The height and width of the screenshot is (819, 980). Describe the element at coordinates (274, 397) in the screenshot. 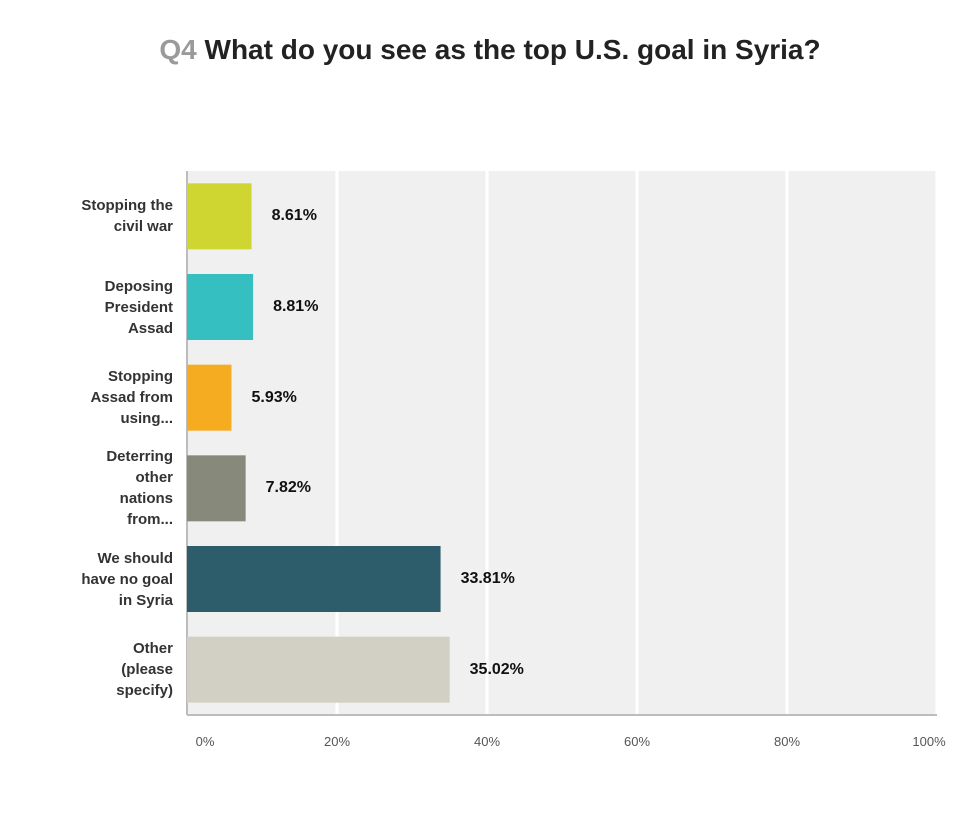

I see `bar-value-label: 5.93%` at that location.